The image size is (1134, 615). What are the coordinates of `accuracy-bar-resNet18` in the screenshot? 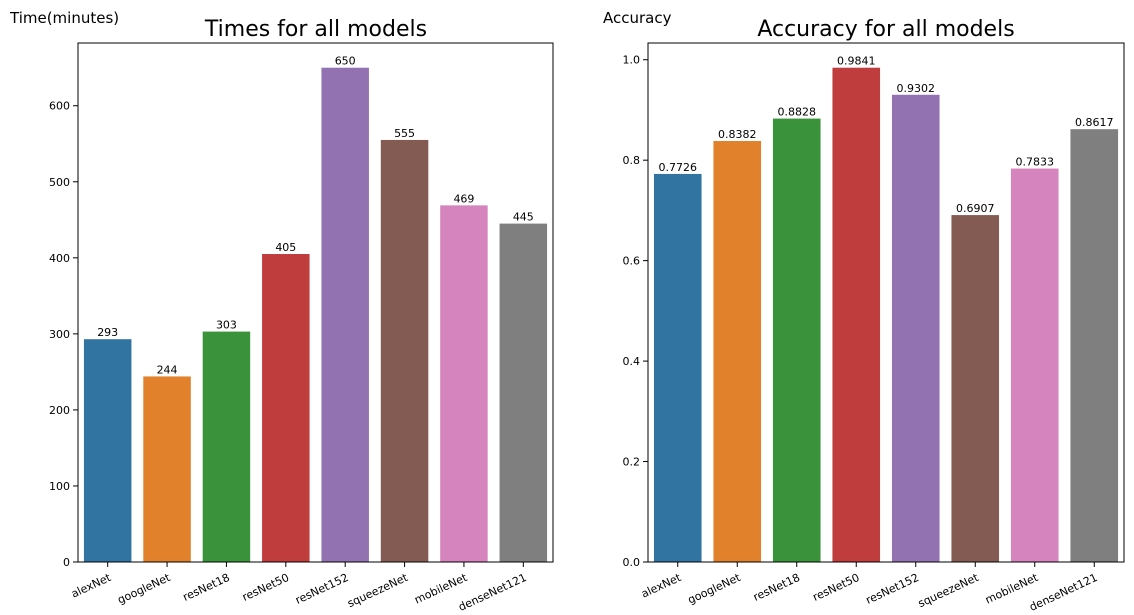 It's located at (796, 340).